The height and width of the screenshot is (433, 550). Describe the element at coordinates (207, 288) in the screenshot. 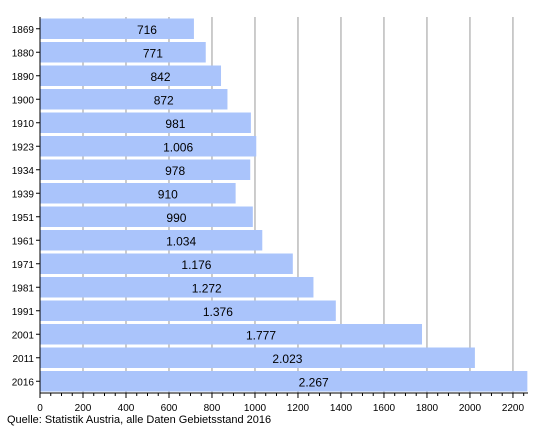

I see `bar-value-label: 1.272` at that location.